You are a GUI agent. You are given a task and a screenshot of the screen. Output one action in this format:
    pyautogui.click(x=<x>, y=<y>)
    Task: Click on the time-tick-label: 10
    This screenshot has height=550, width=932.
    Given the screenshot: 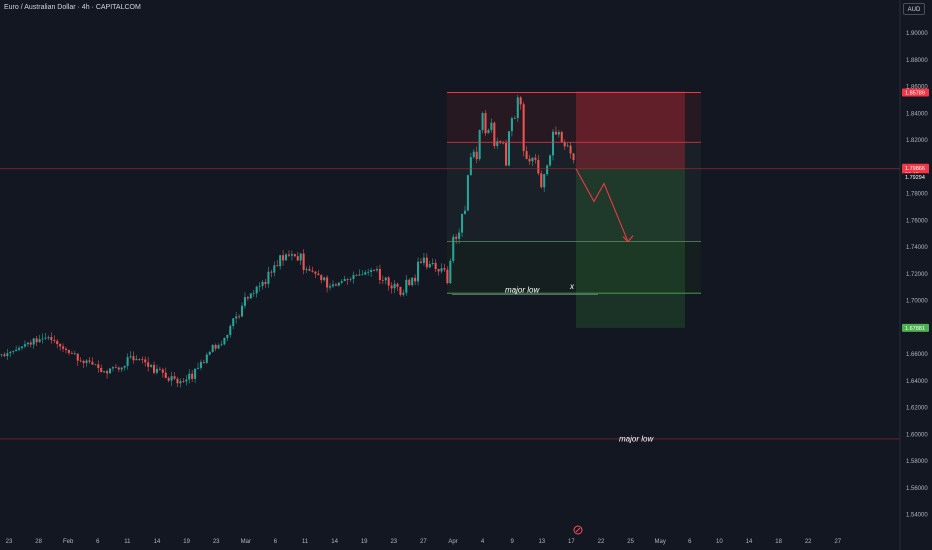 What is the action you would take?
    pyautogui.click(x=719, y=542)
    